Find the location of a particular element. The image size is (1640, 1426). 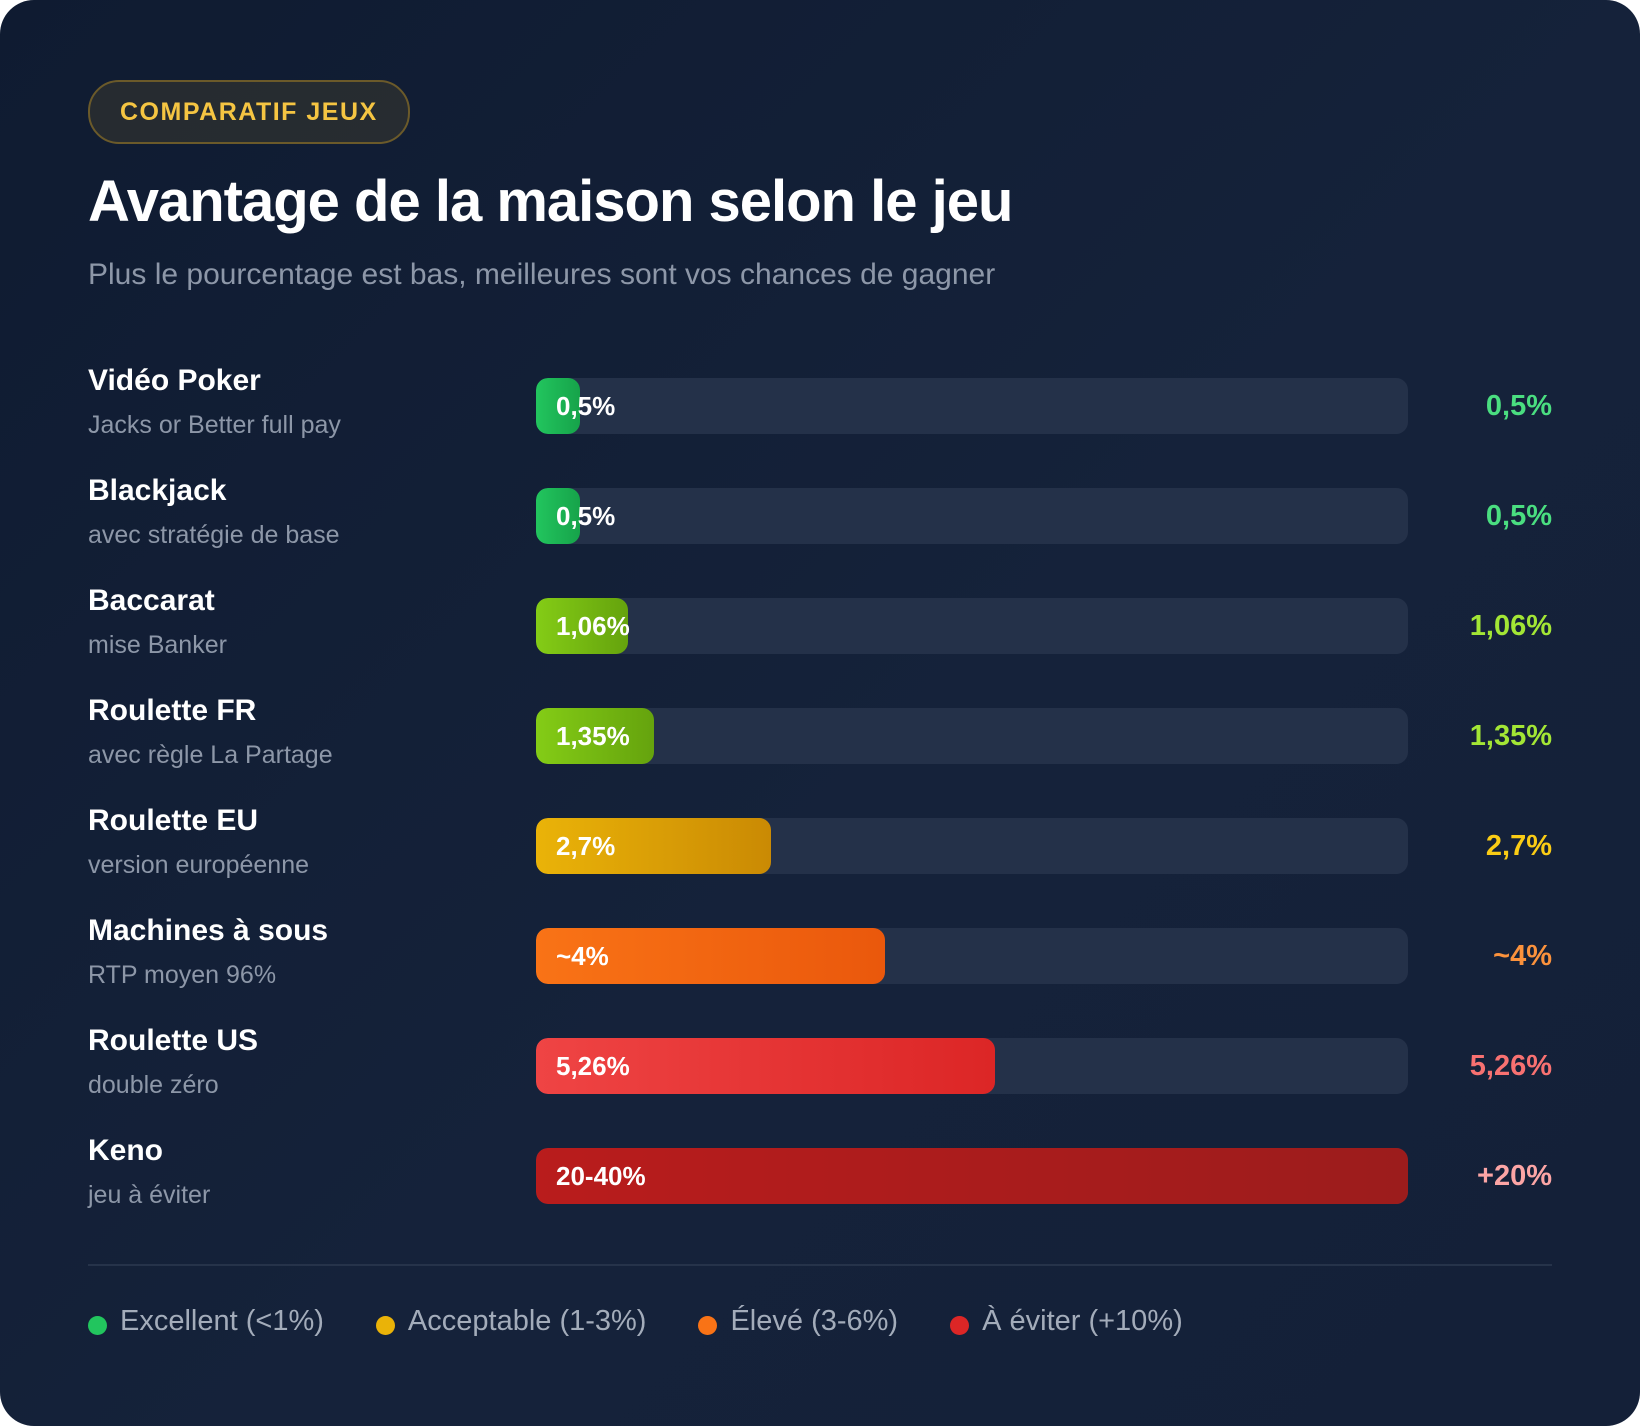

end-value-label: +20% is located at coordinates (1514, 1176).